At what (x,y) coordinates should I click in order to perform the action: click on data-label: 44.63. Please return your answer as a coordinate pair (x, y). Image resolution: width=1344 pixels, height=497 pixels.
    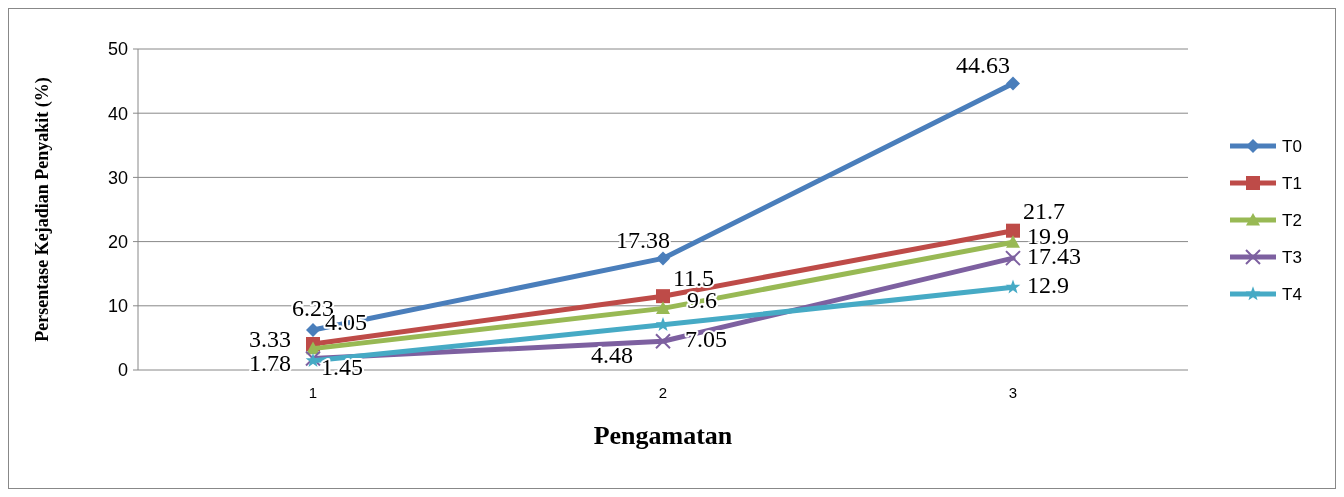
    Looking at the image, I should click on (983, 65).